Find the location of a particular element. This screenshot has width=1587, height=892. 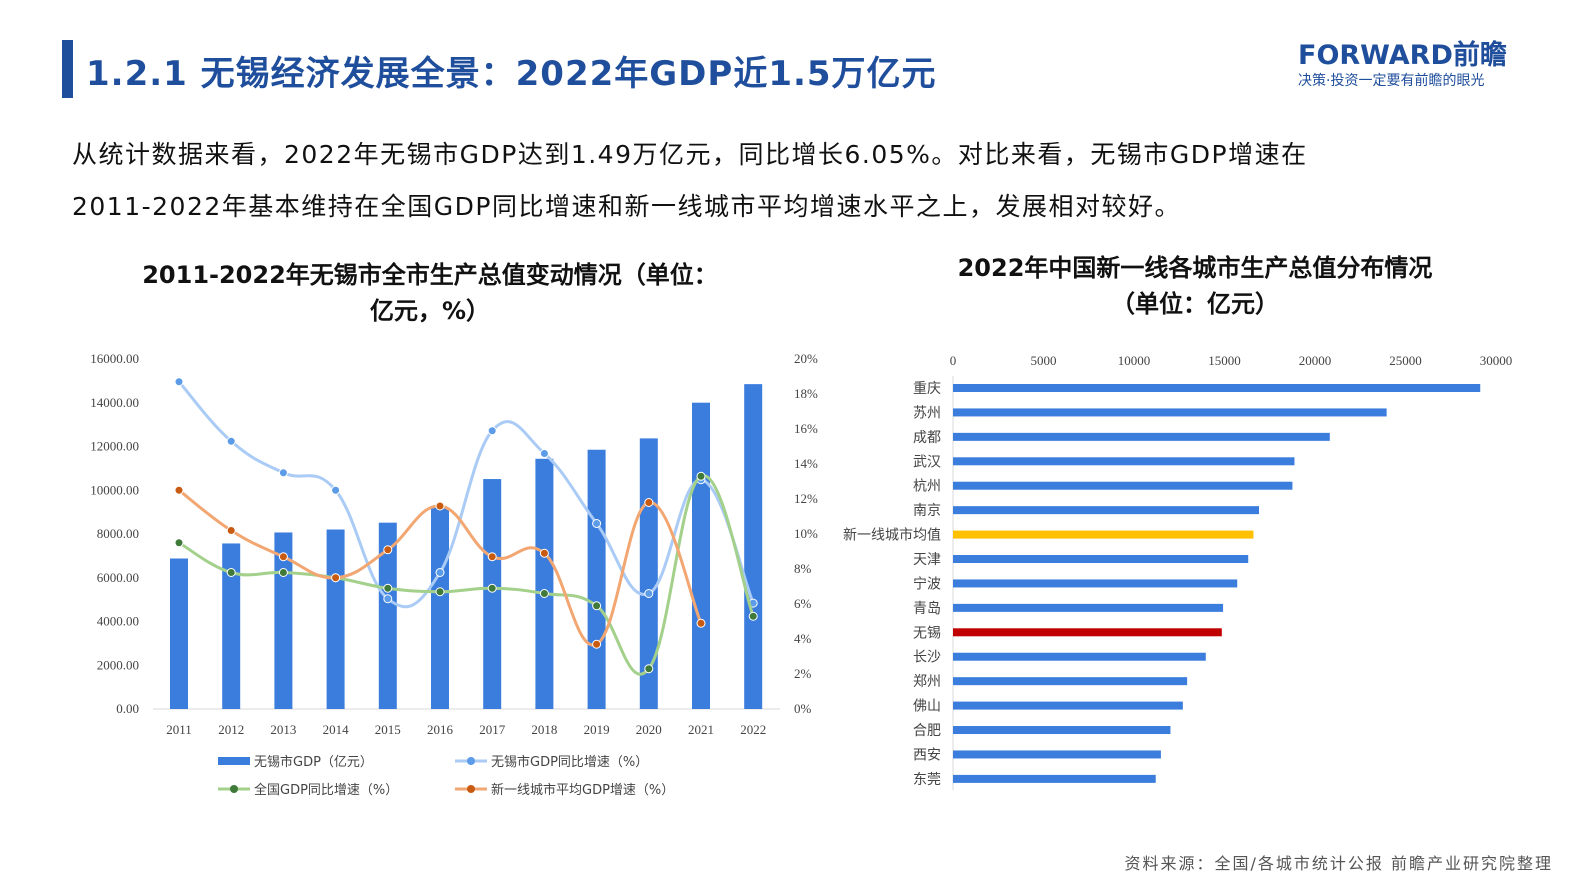

city-label: 宁波 is located at coordinates (927, 583).